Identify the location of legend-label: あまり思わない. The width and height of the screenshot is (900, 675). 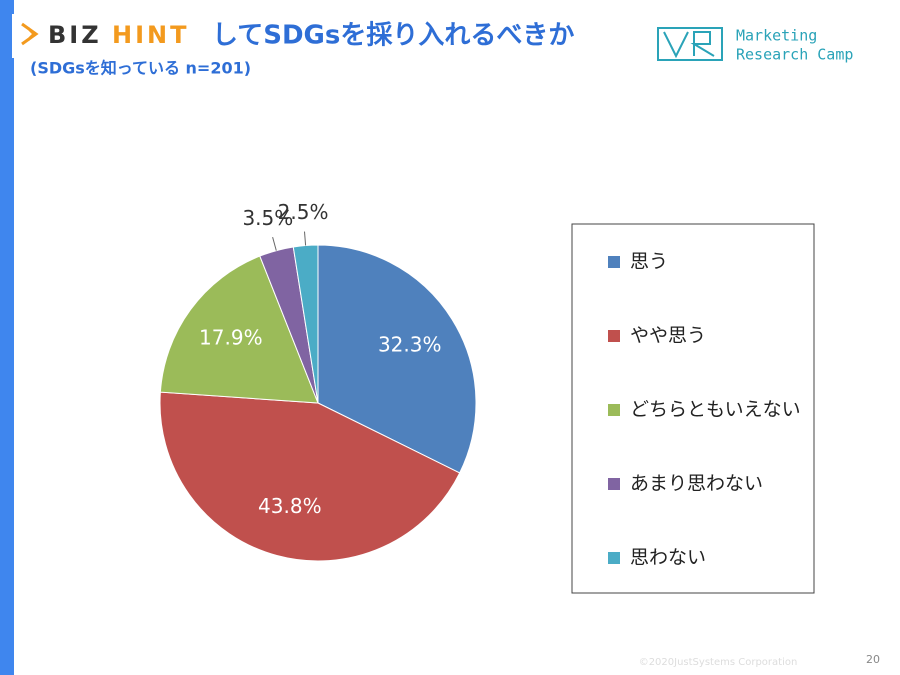
(696, 484).